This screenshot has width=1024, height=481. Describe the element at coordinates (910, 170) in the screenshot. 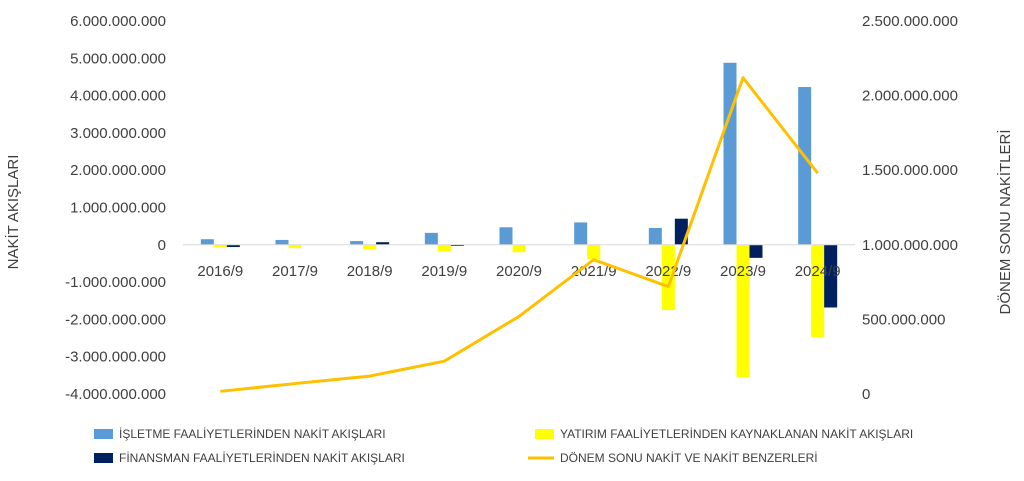

I see `right-tick-label: 1.500.000.000` at that location.